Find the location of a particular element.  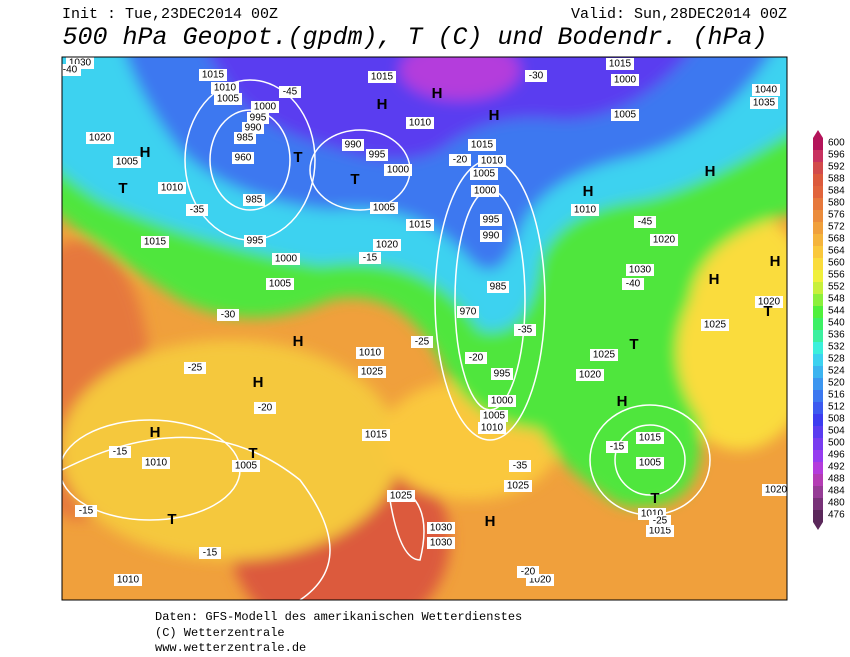

color-tick-label: 484 is located at coordinates (836, 491).